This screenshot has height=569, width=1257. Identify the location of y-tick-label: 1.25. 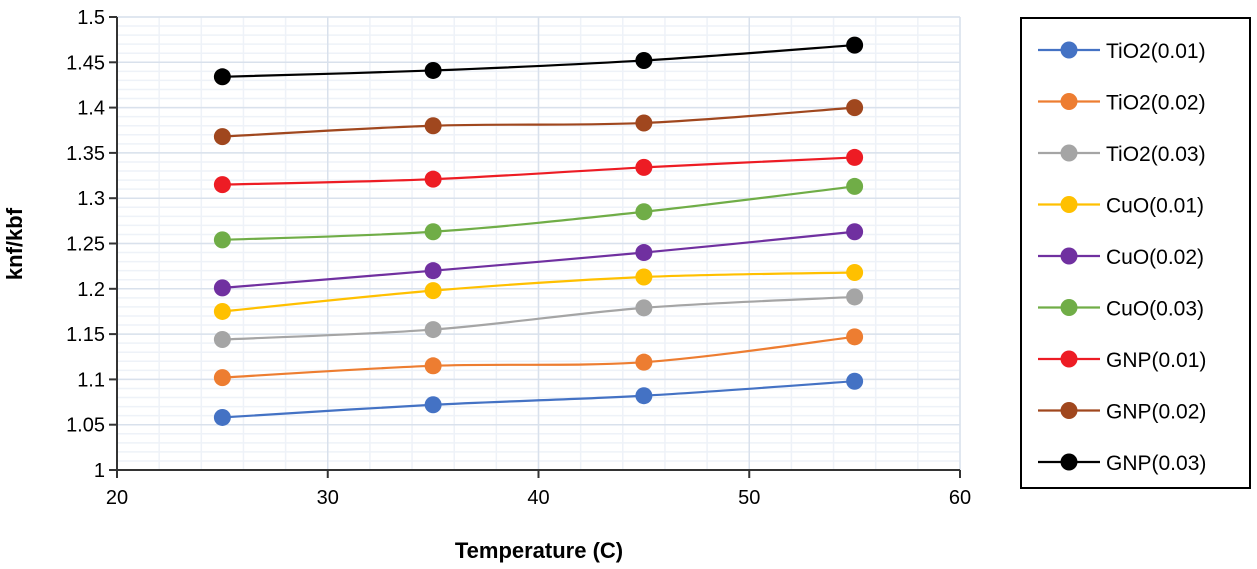
(85, 245).